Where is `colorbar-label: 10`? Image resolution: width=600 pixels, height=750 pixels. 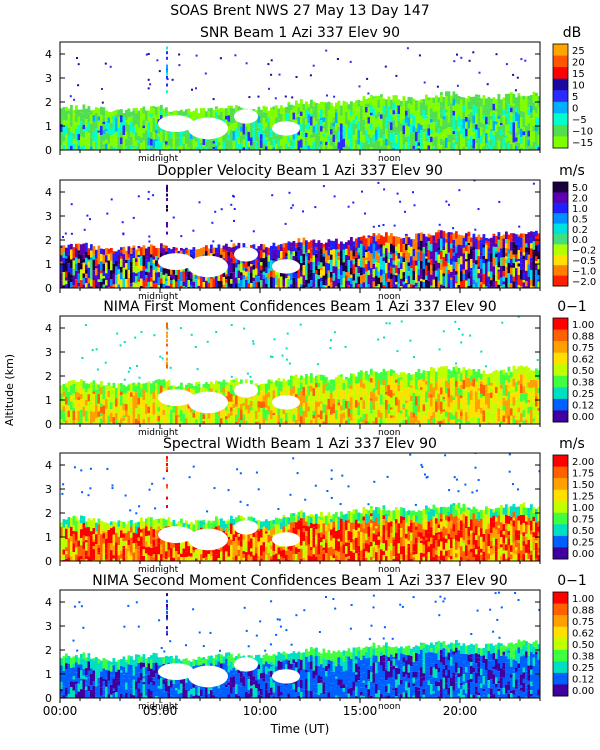
colorbar-label: 10 is located at coordinates (578, 85).